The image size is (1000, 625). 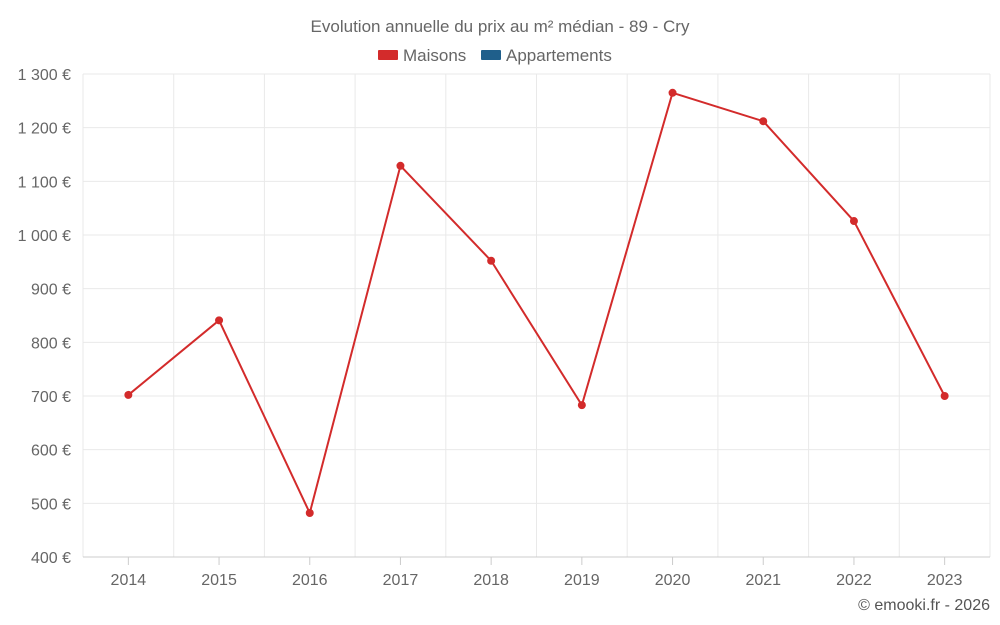 I want to click on y-tick-label: 1 300 €, so click(x=44, y=75).